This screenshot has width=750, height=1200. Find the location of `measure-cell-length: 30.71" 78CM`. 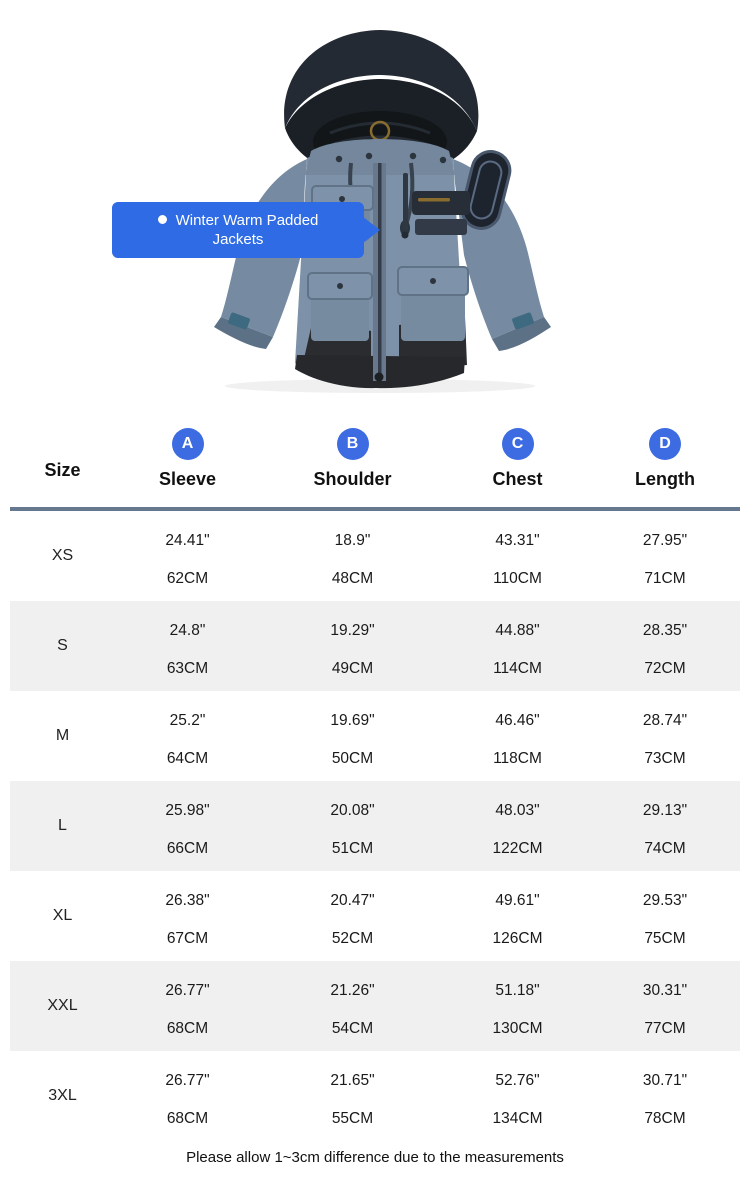

measure-cell-length: 30.71" 78CM is located at coordinates (665, 1096).